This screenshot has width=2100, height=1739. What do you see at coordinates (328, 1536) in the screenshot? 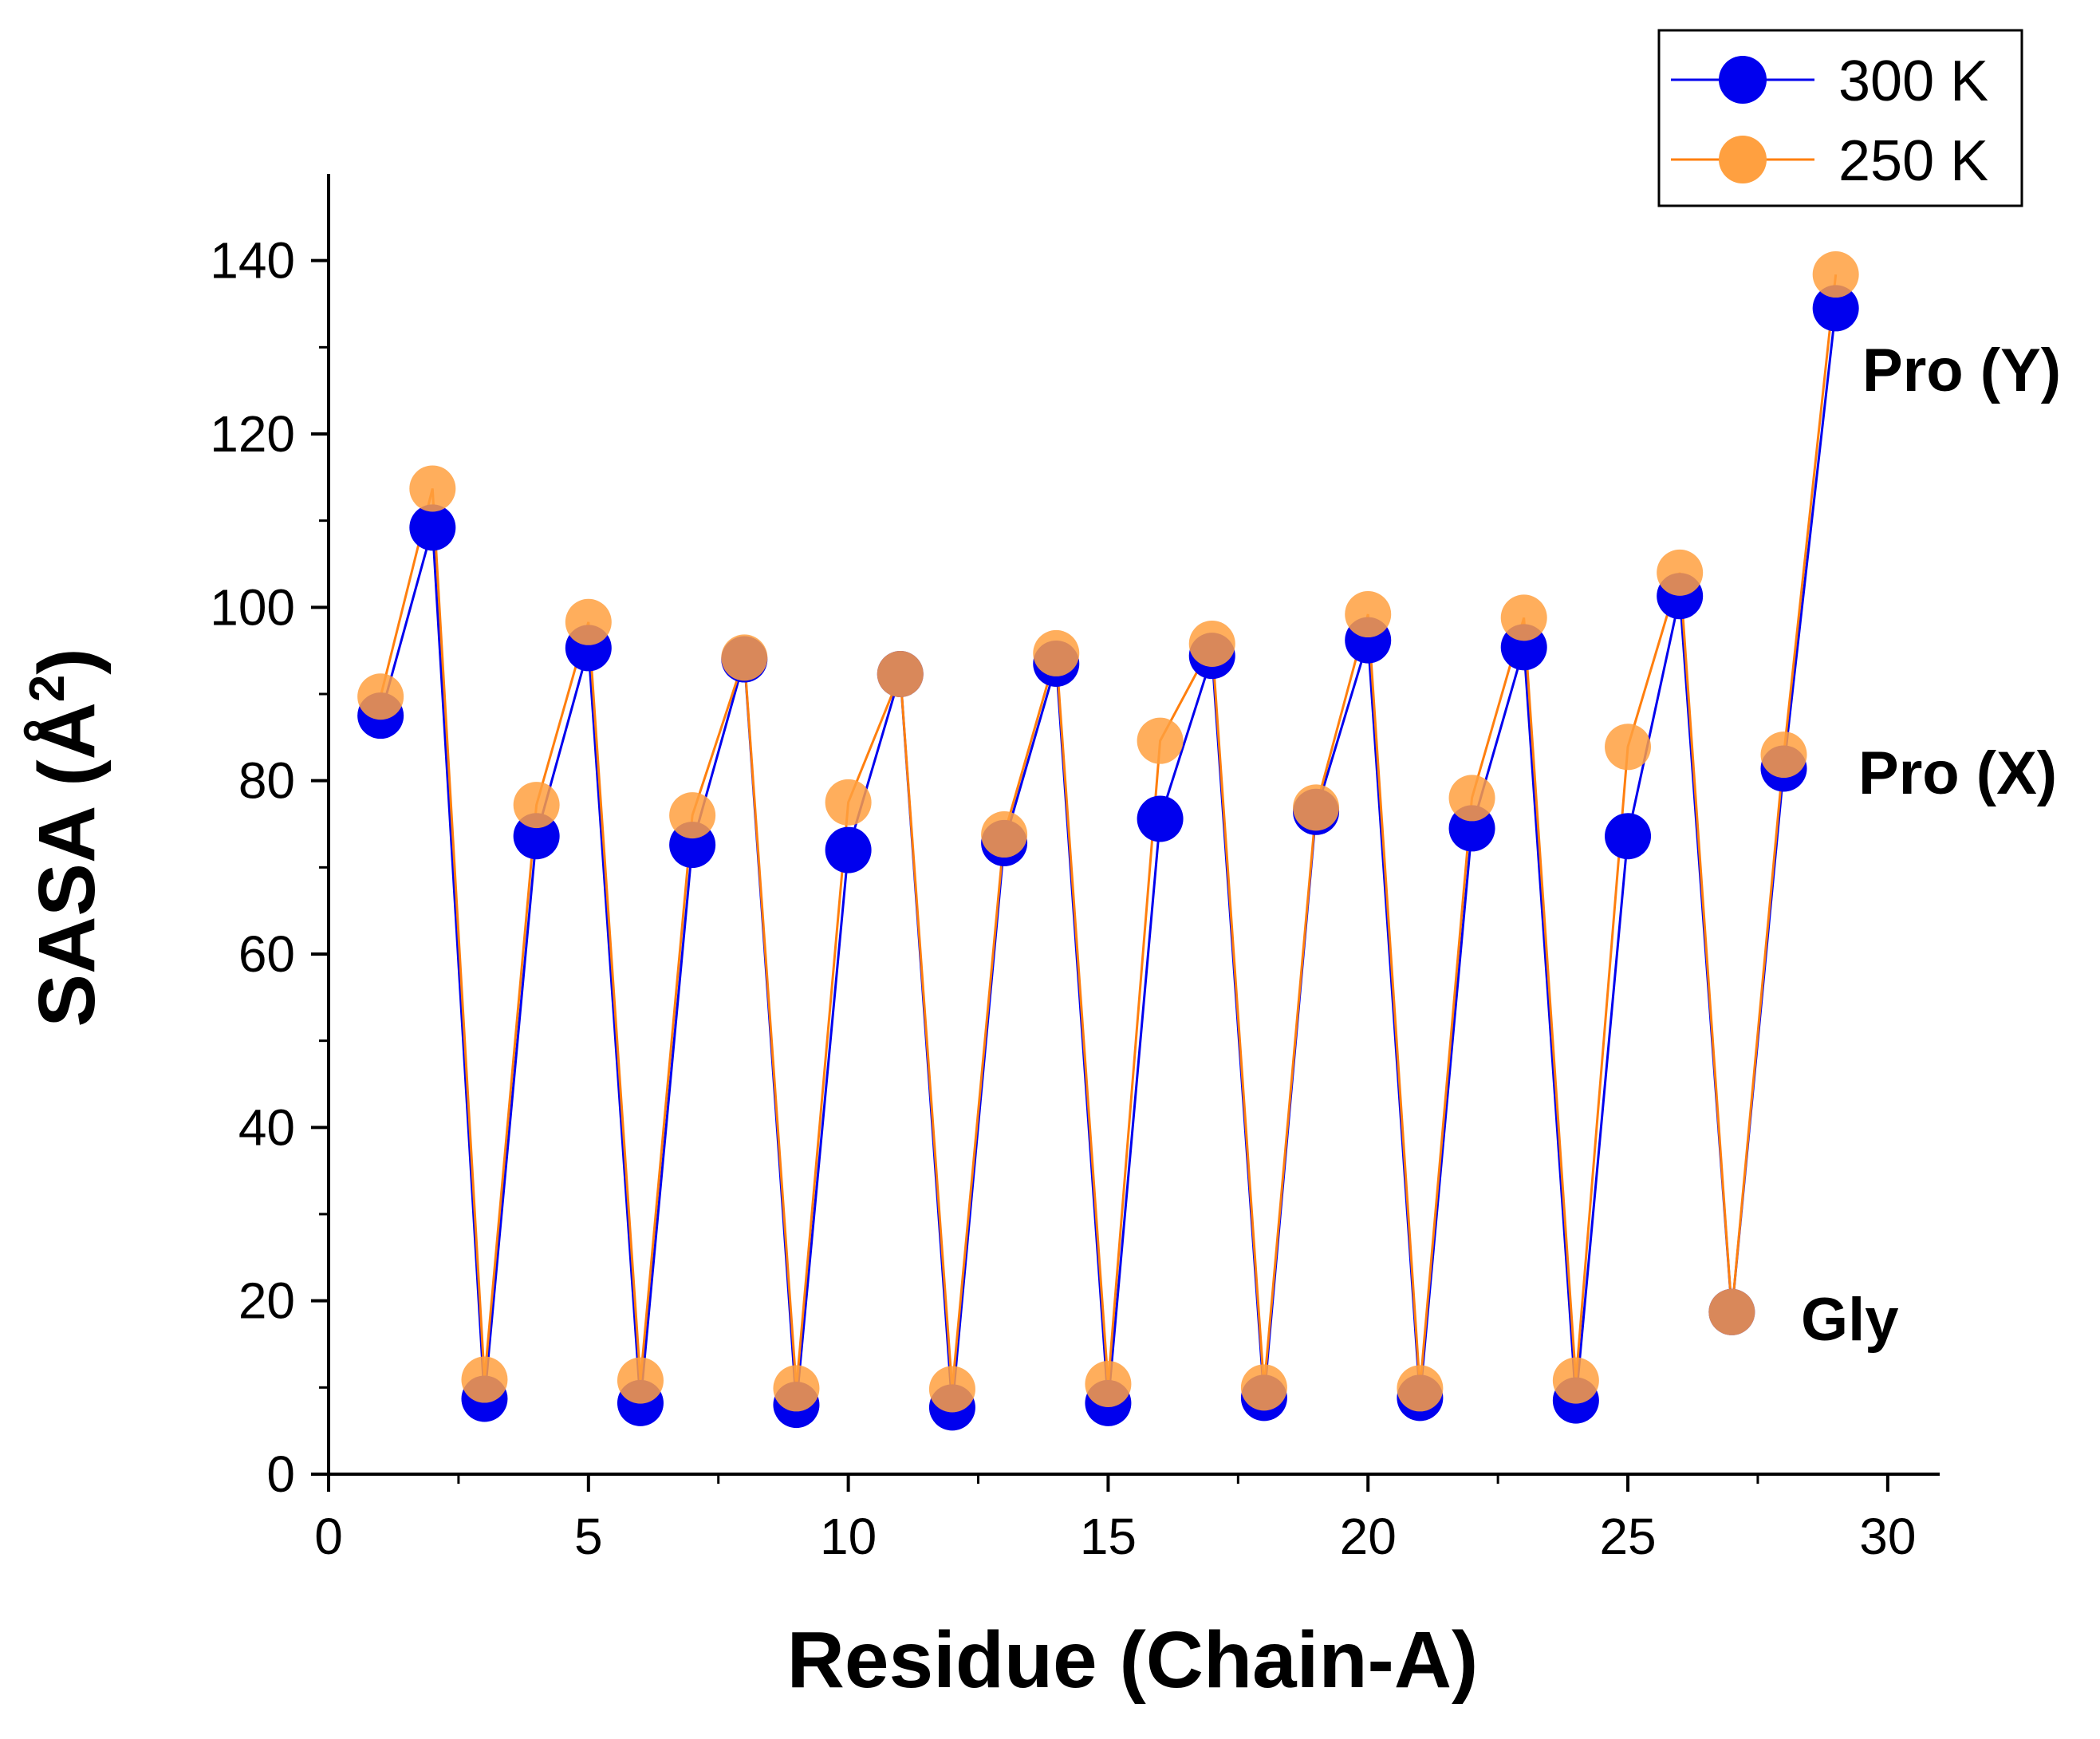
I see `x-tick-label: 0` at bounding box center [328, 1536].